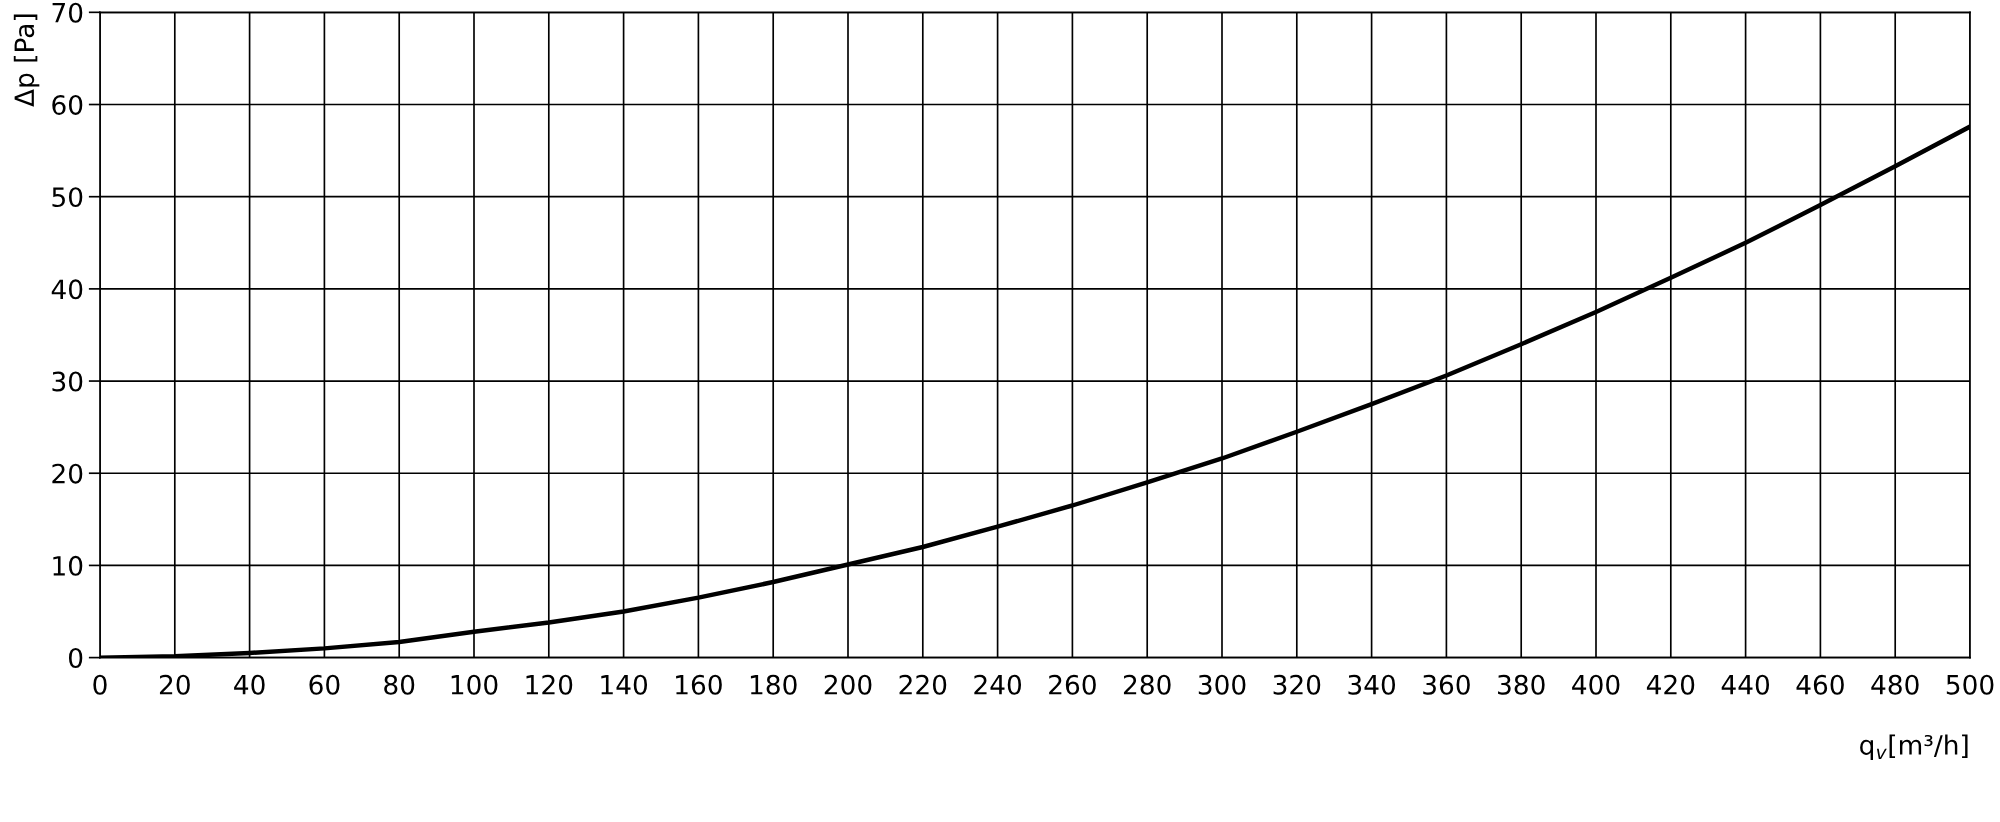 This screenshot has height=822, width=2000. What do you see at coordinates (1745, 684) in the screenshot?
I see `x-tick-label: 440` at bounding box center [1745, 684].